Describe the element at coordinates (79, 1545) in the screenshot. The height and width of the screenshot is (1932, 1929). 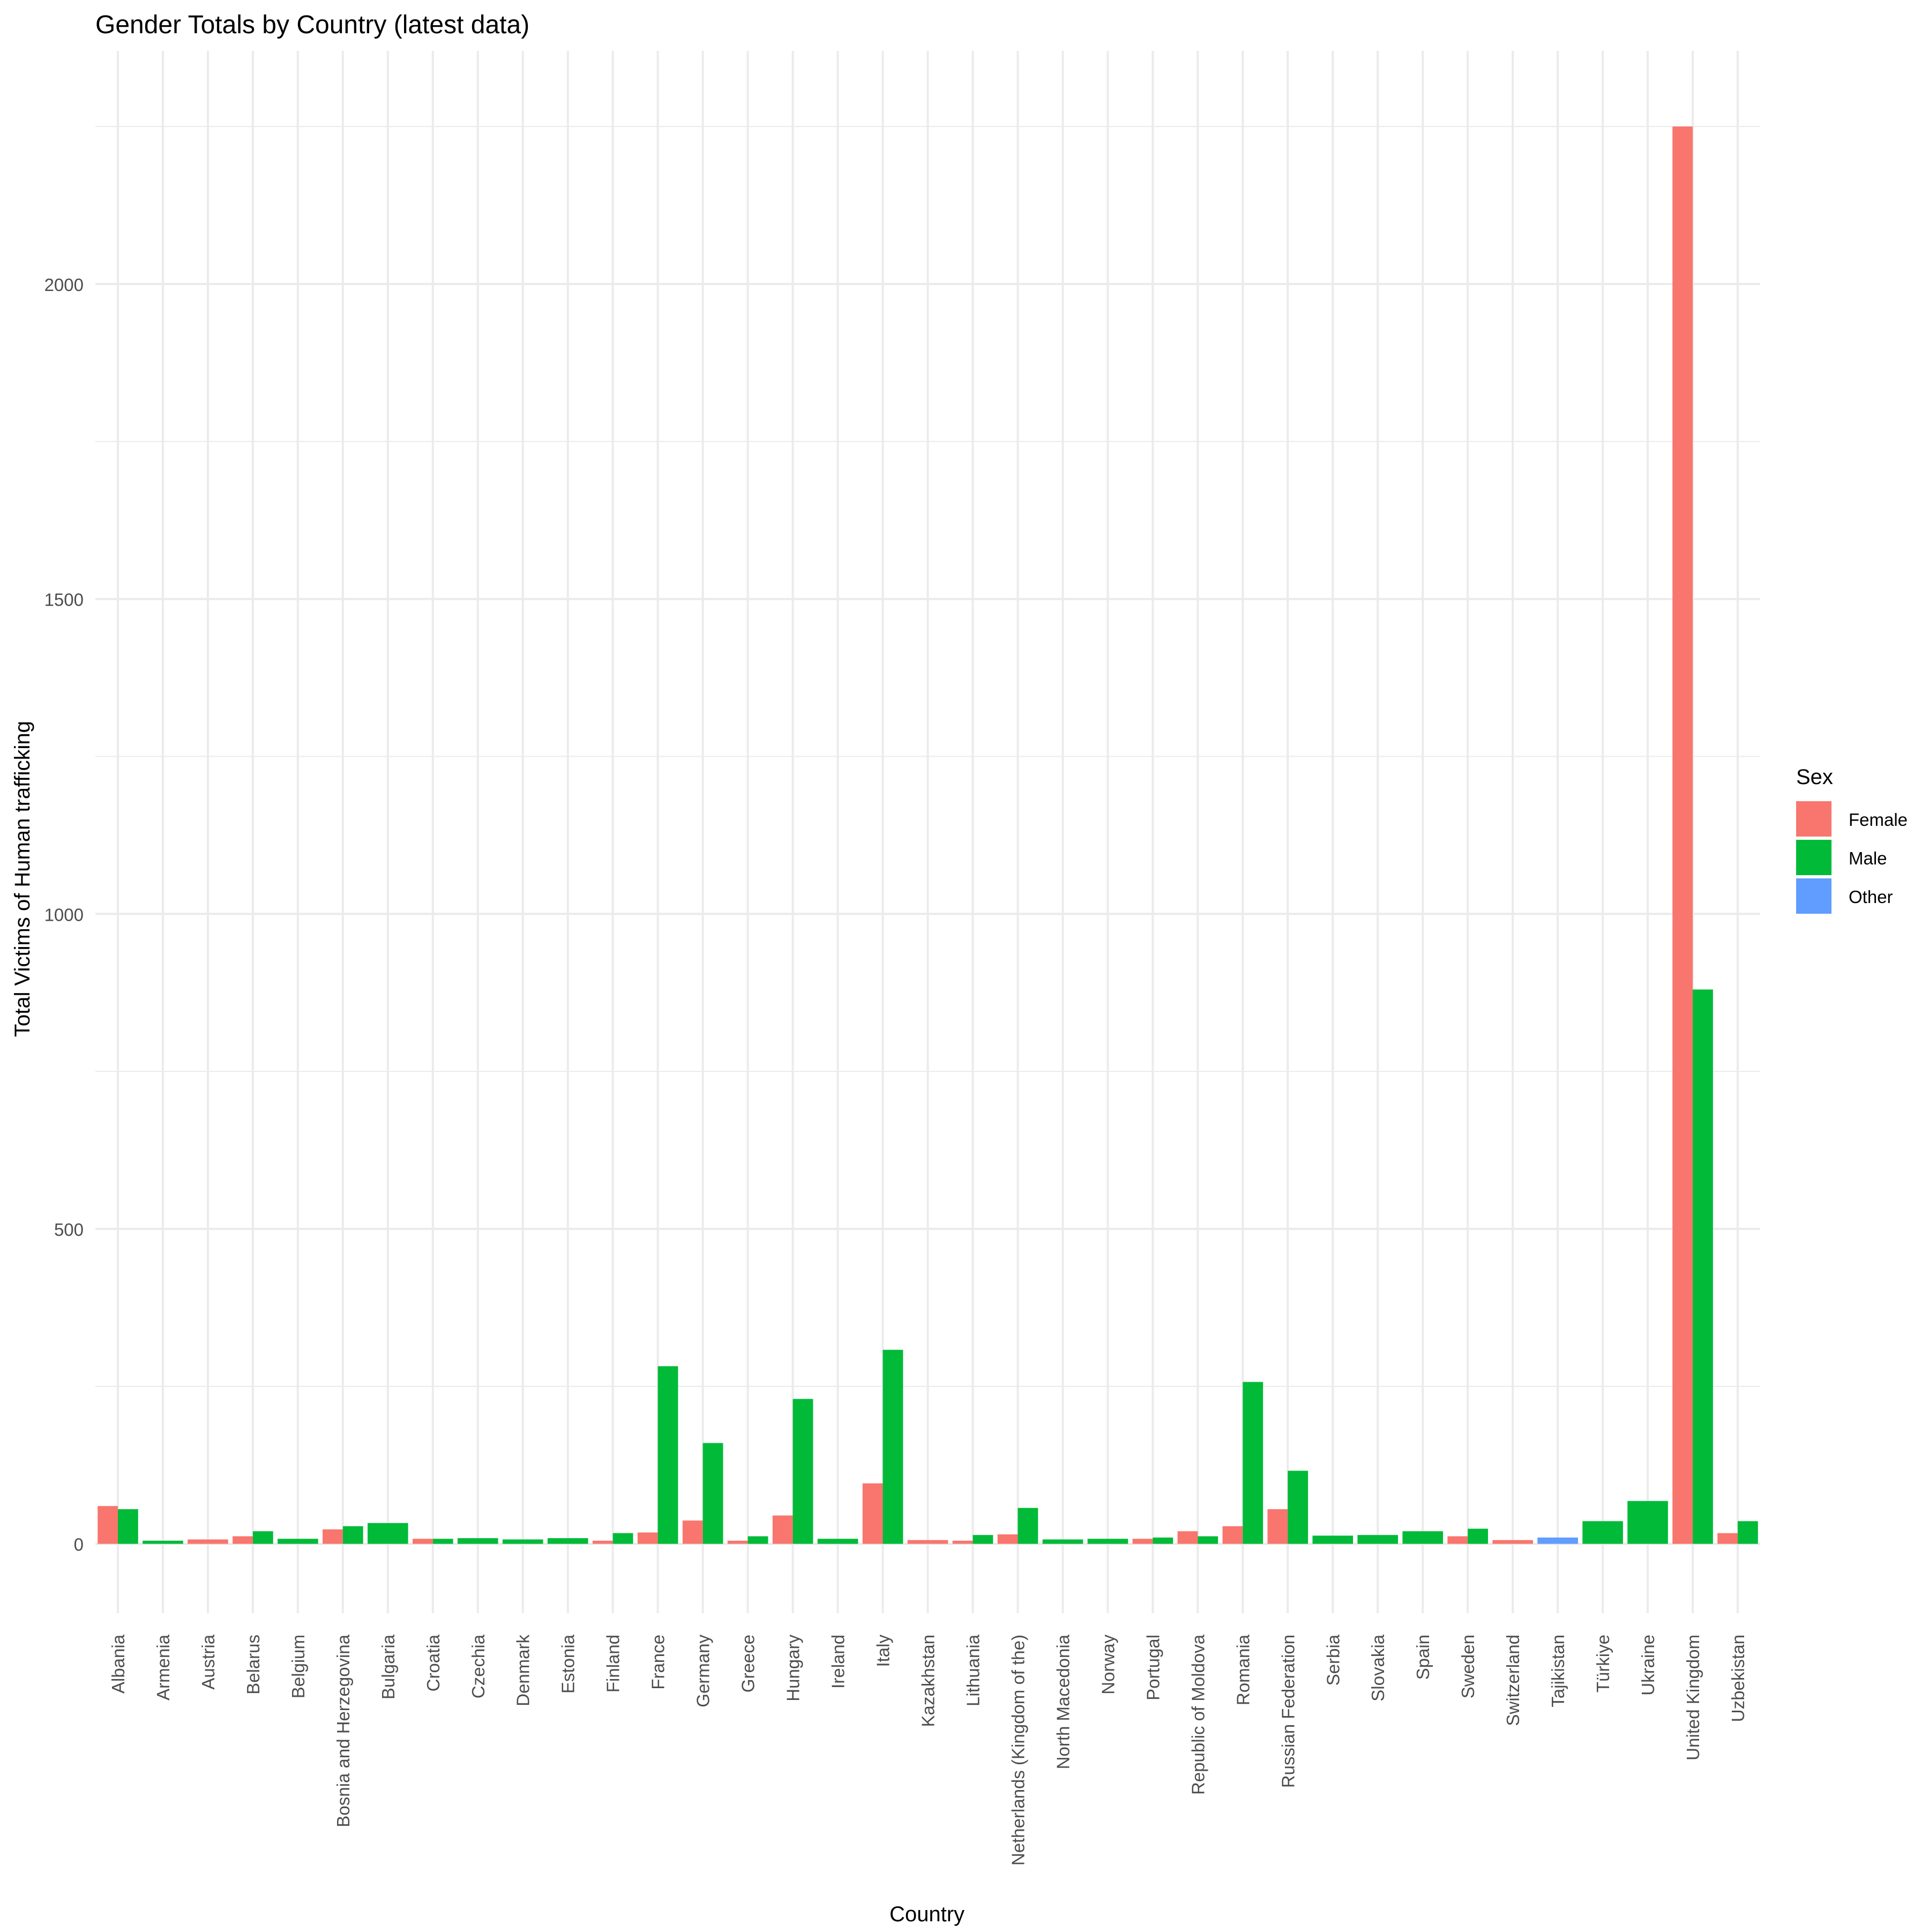
I see `y-tick-label: 0` at that location.